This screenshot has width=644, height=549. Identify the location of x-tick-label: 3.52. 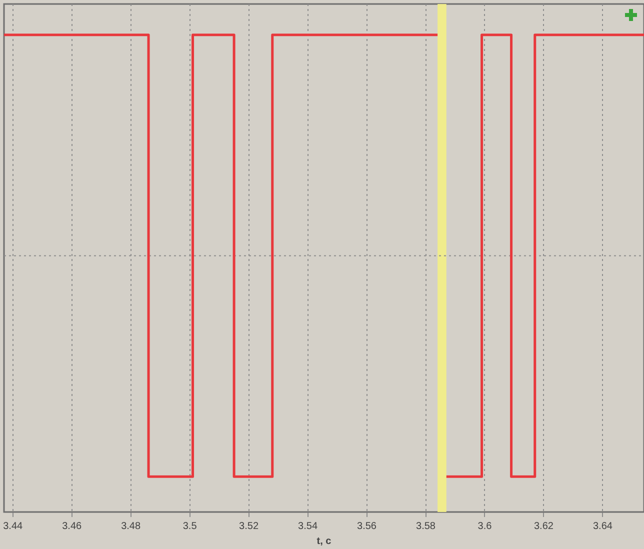
(249, 526).